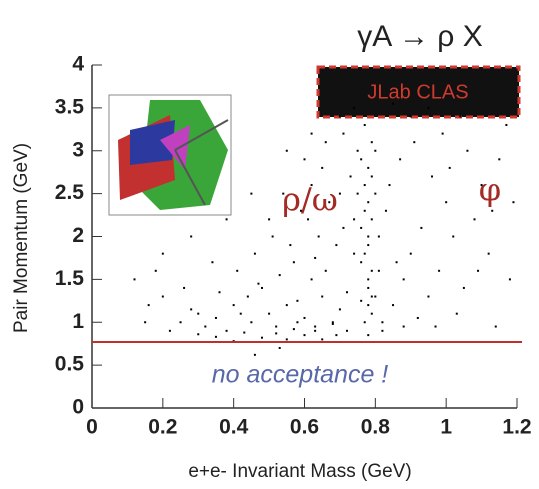  Describe the element at coordinates (78, 321) in the screenshot. I see `y-tick-label: 1` at that location.